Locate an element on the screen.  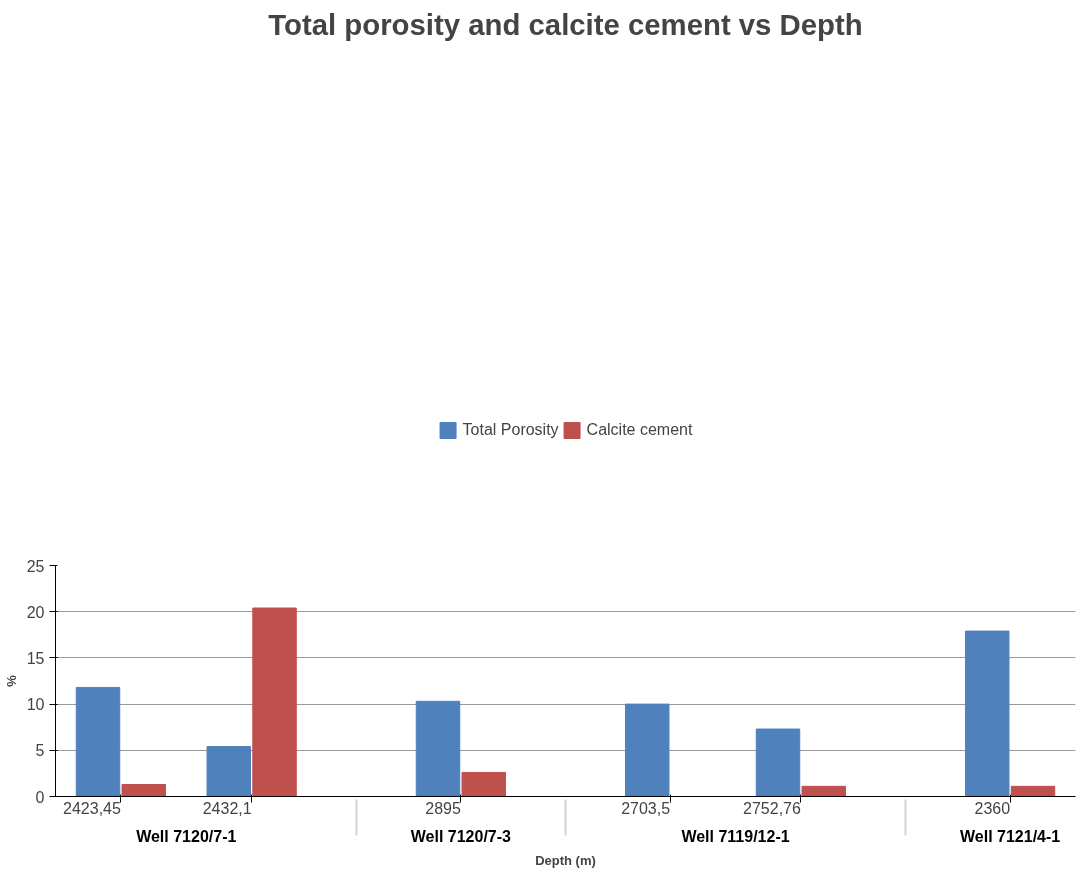
text: Well 7119/12-1 is located at coordinates (735, 836).